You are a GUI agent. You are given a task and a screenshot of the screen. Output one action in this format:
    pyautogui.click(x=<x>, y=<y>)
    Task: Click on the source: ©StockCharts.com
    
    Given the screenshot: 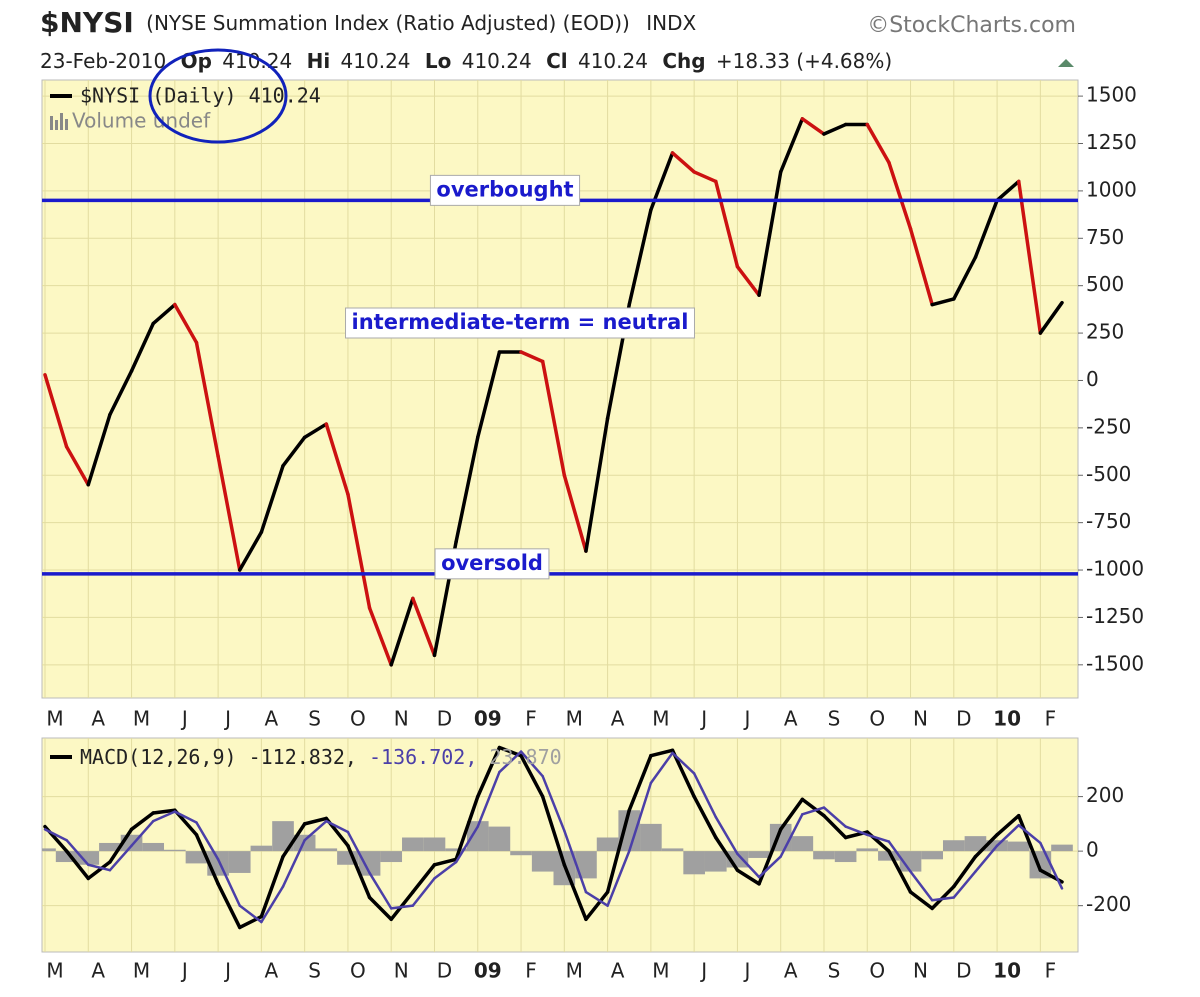 What is the action you would take?
    pyautogui.click(x=971, y=25)
    